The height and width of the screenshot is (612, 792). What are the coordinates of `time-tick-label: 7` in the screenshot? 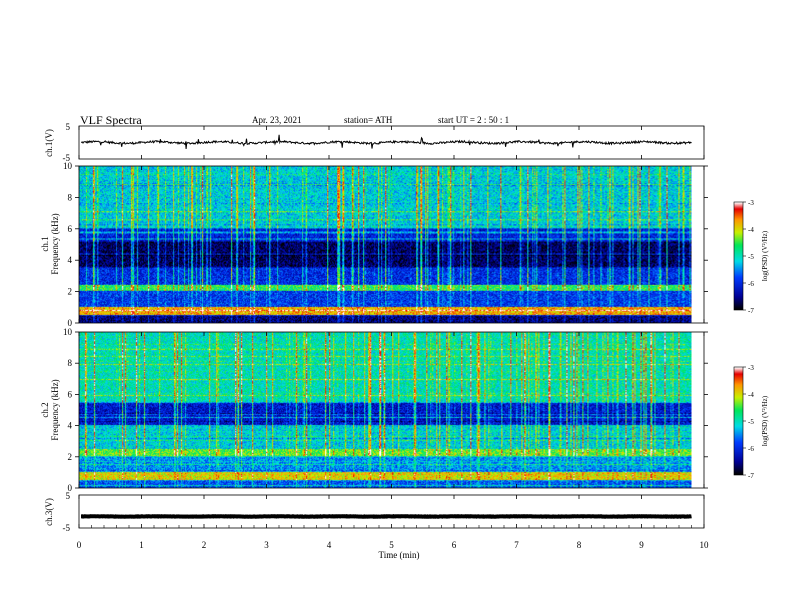 It's located at (516, 545).